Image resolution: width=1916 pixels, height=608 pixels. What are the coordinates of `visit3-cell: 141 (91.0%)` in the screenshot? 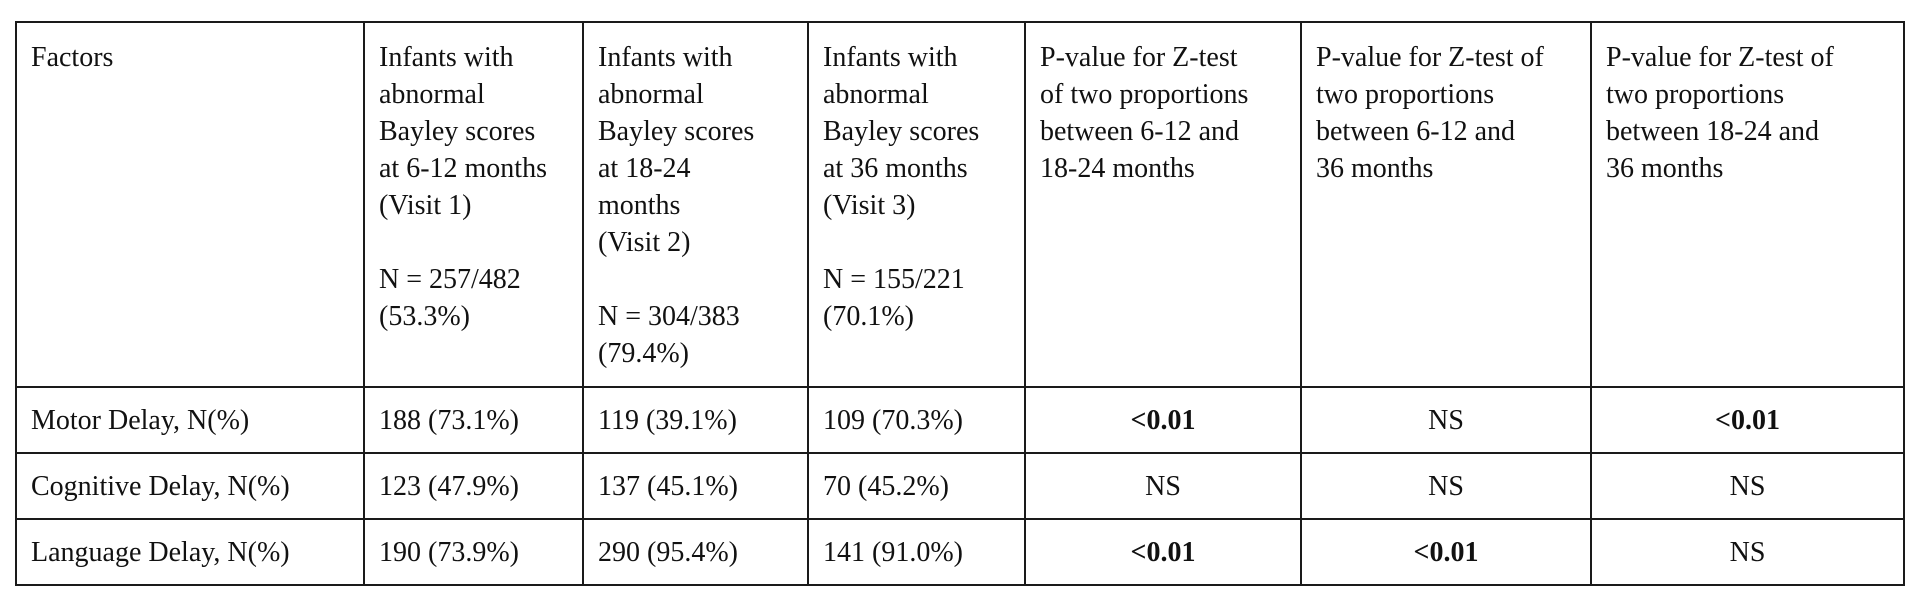 It's located at (916, 552).